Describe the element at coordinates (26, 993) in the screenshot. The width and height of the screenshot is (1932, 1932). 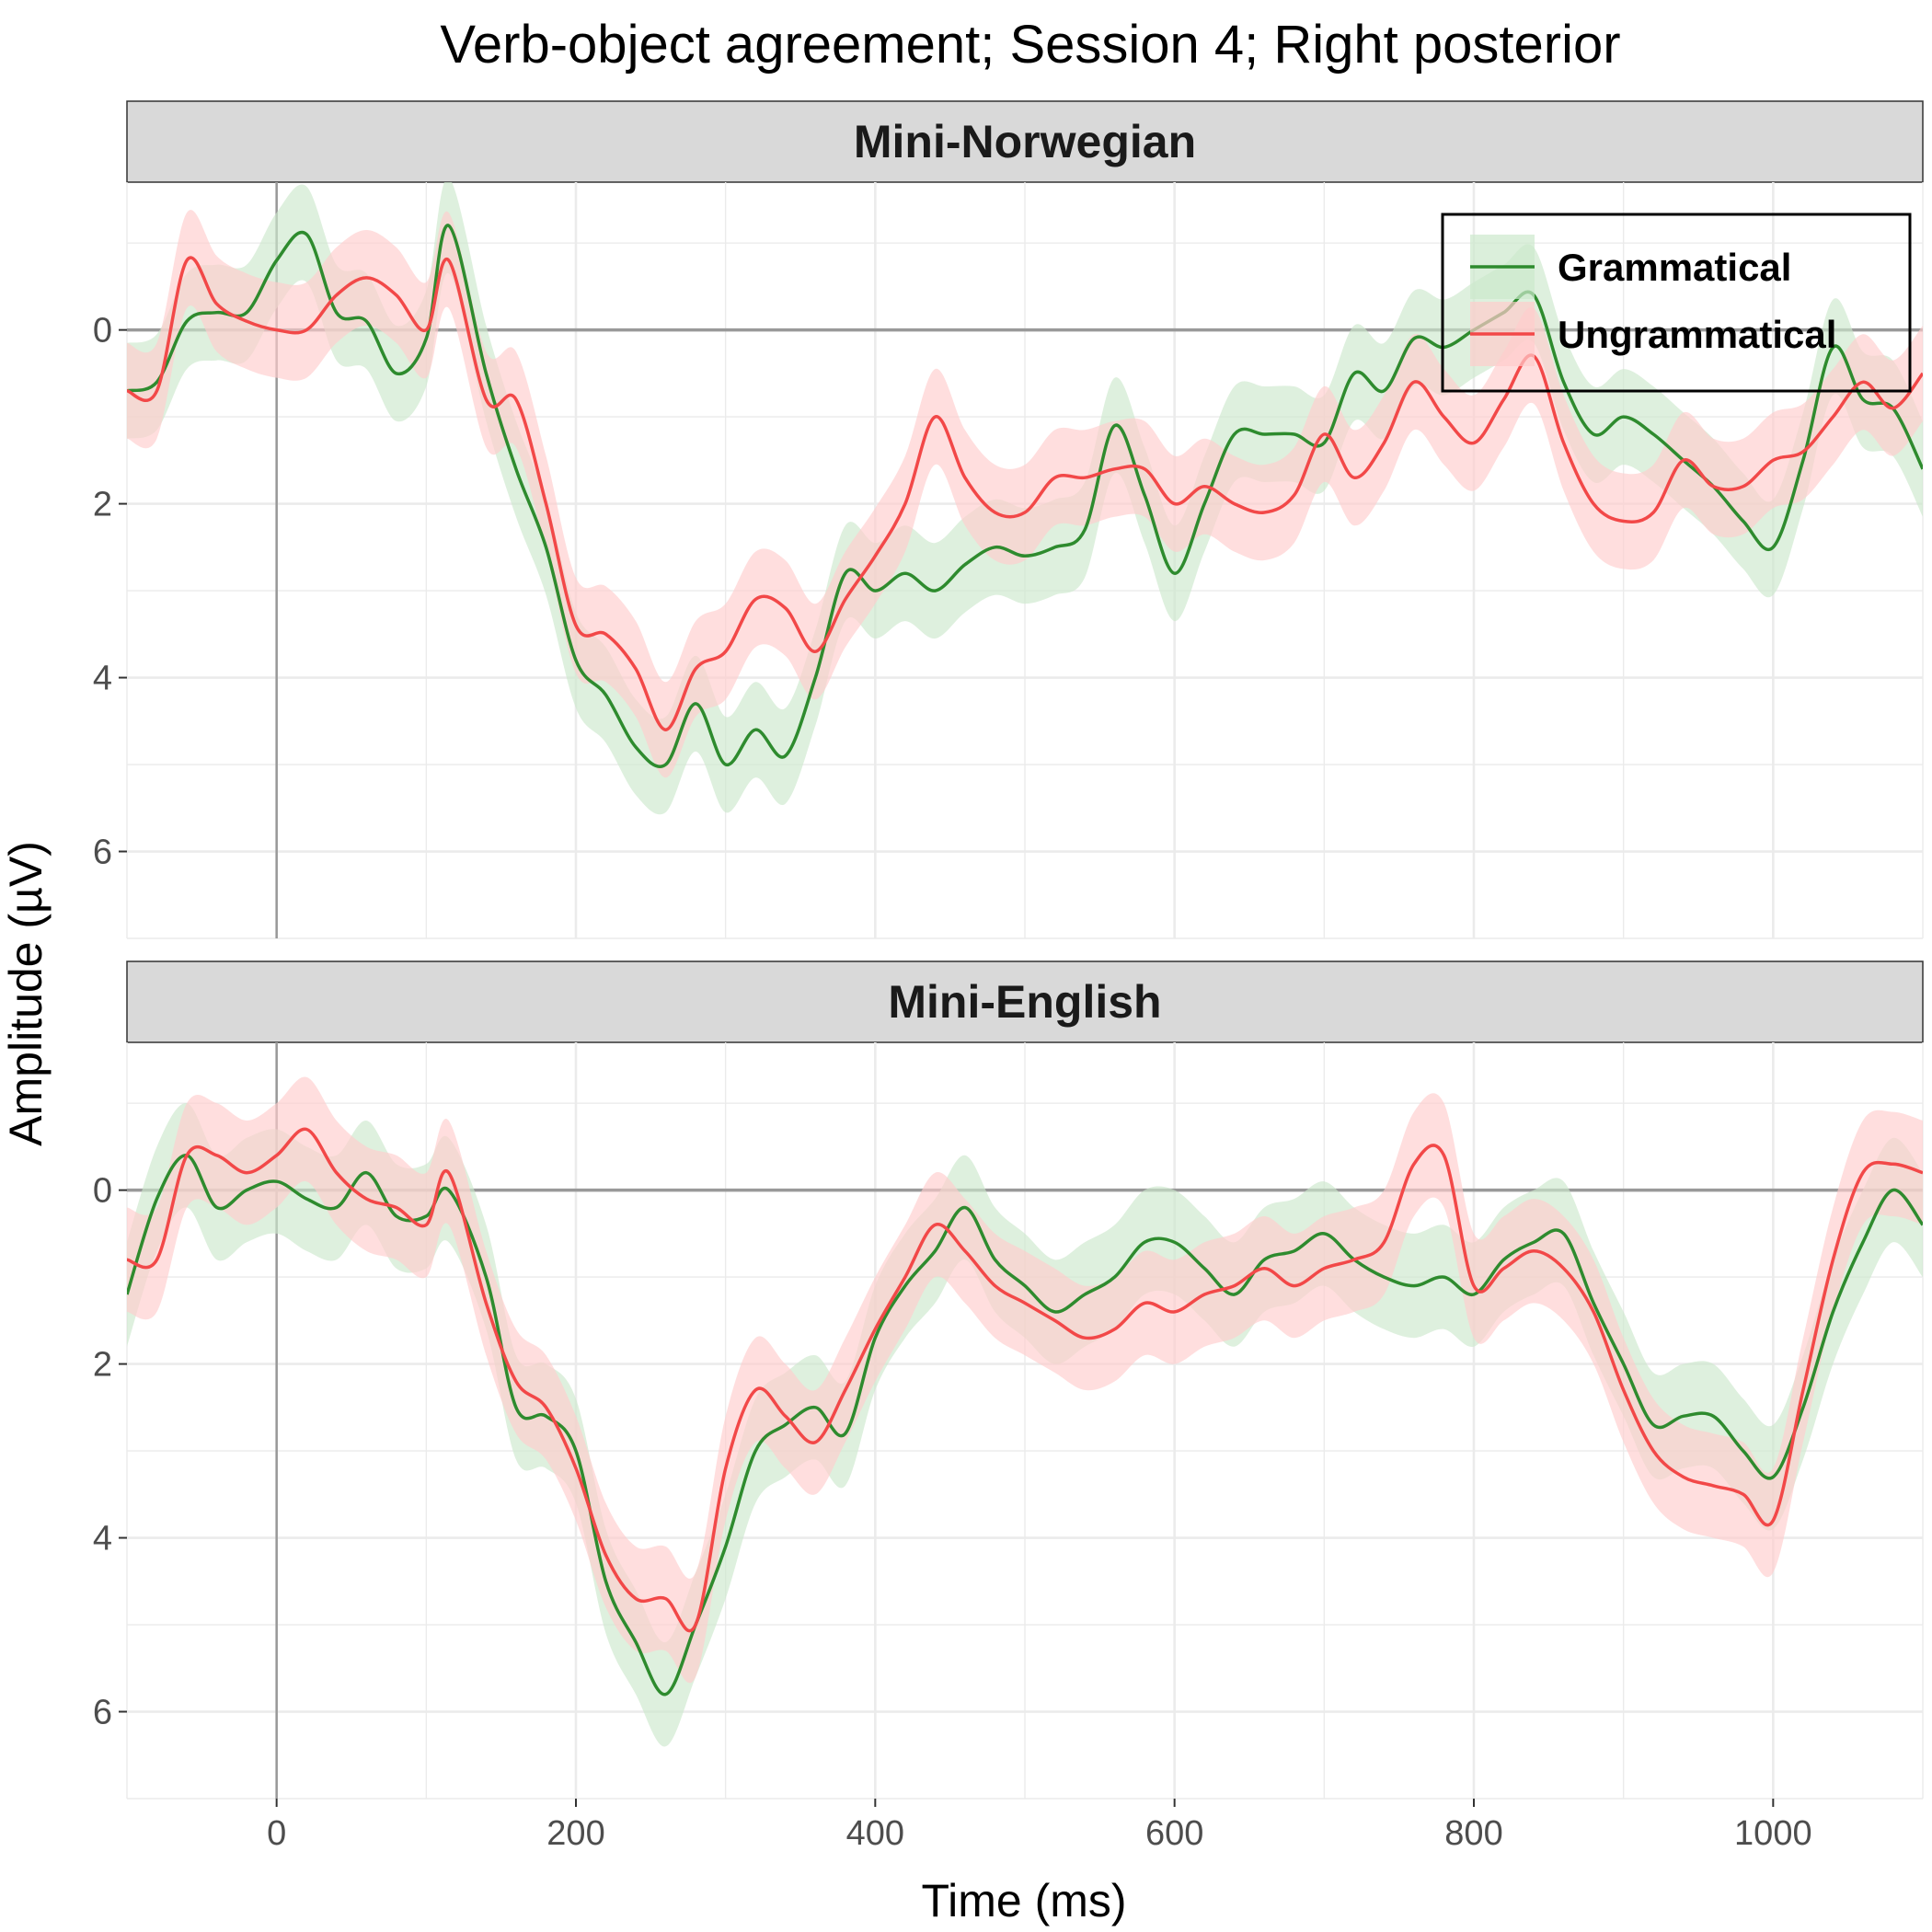
I see `y-axis-title: Amplitude (µV)` at that location.